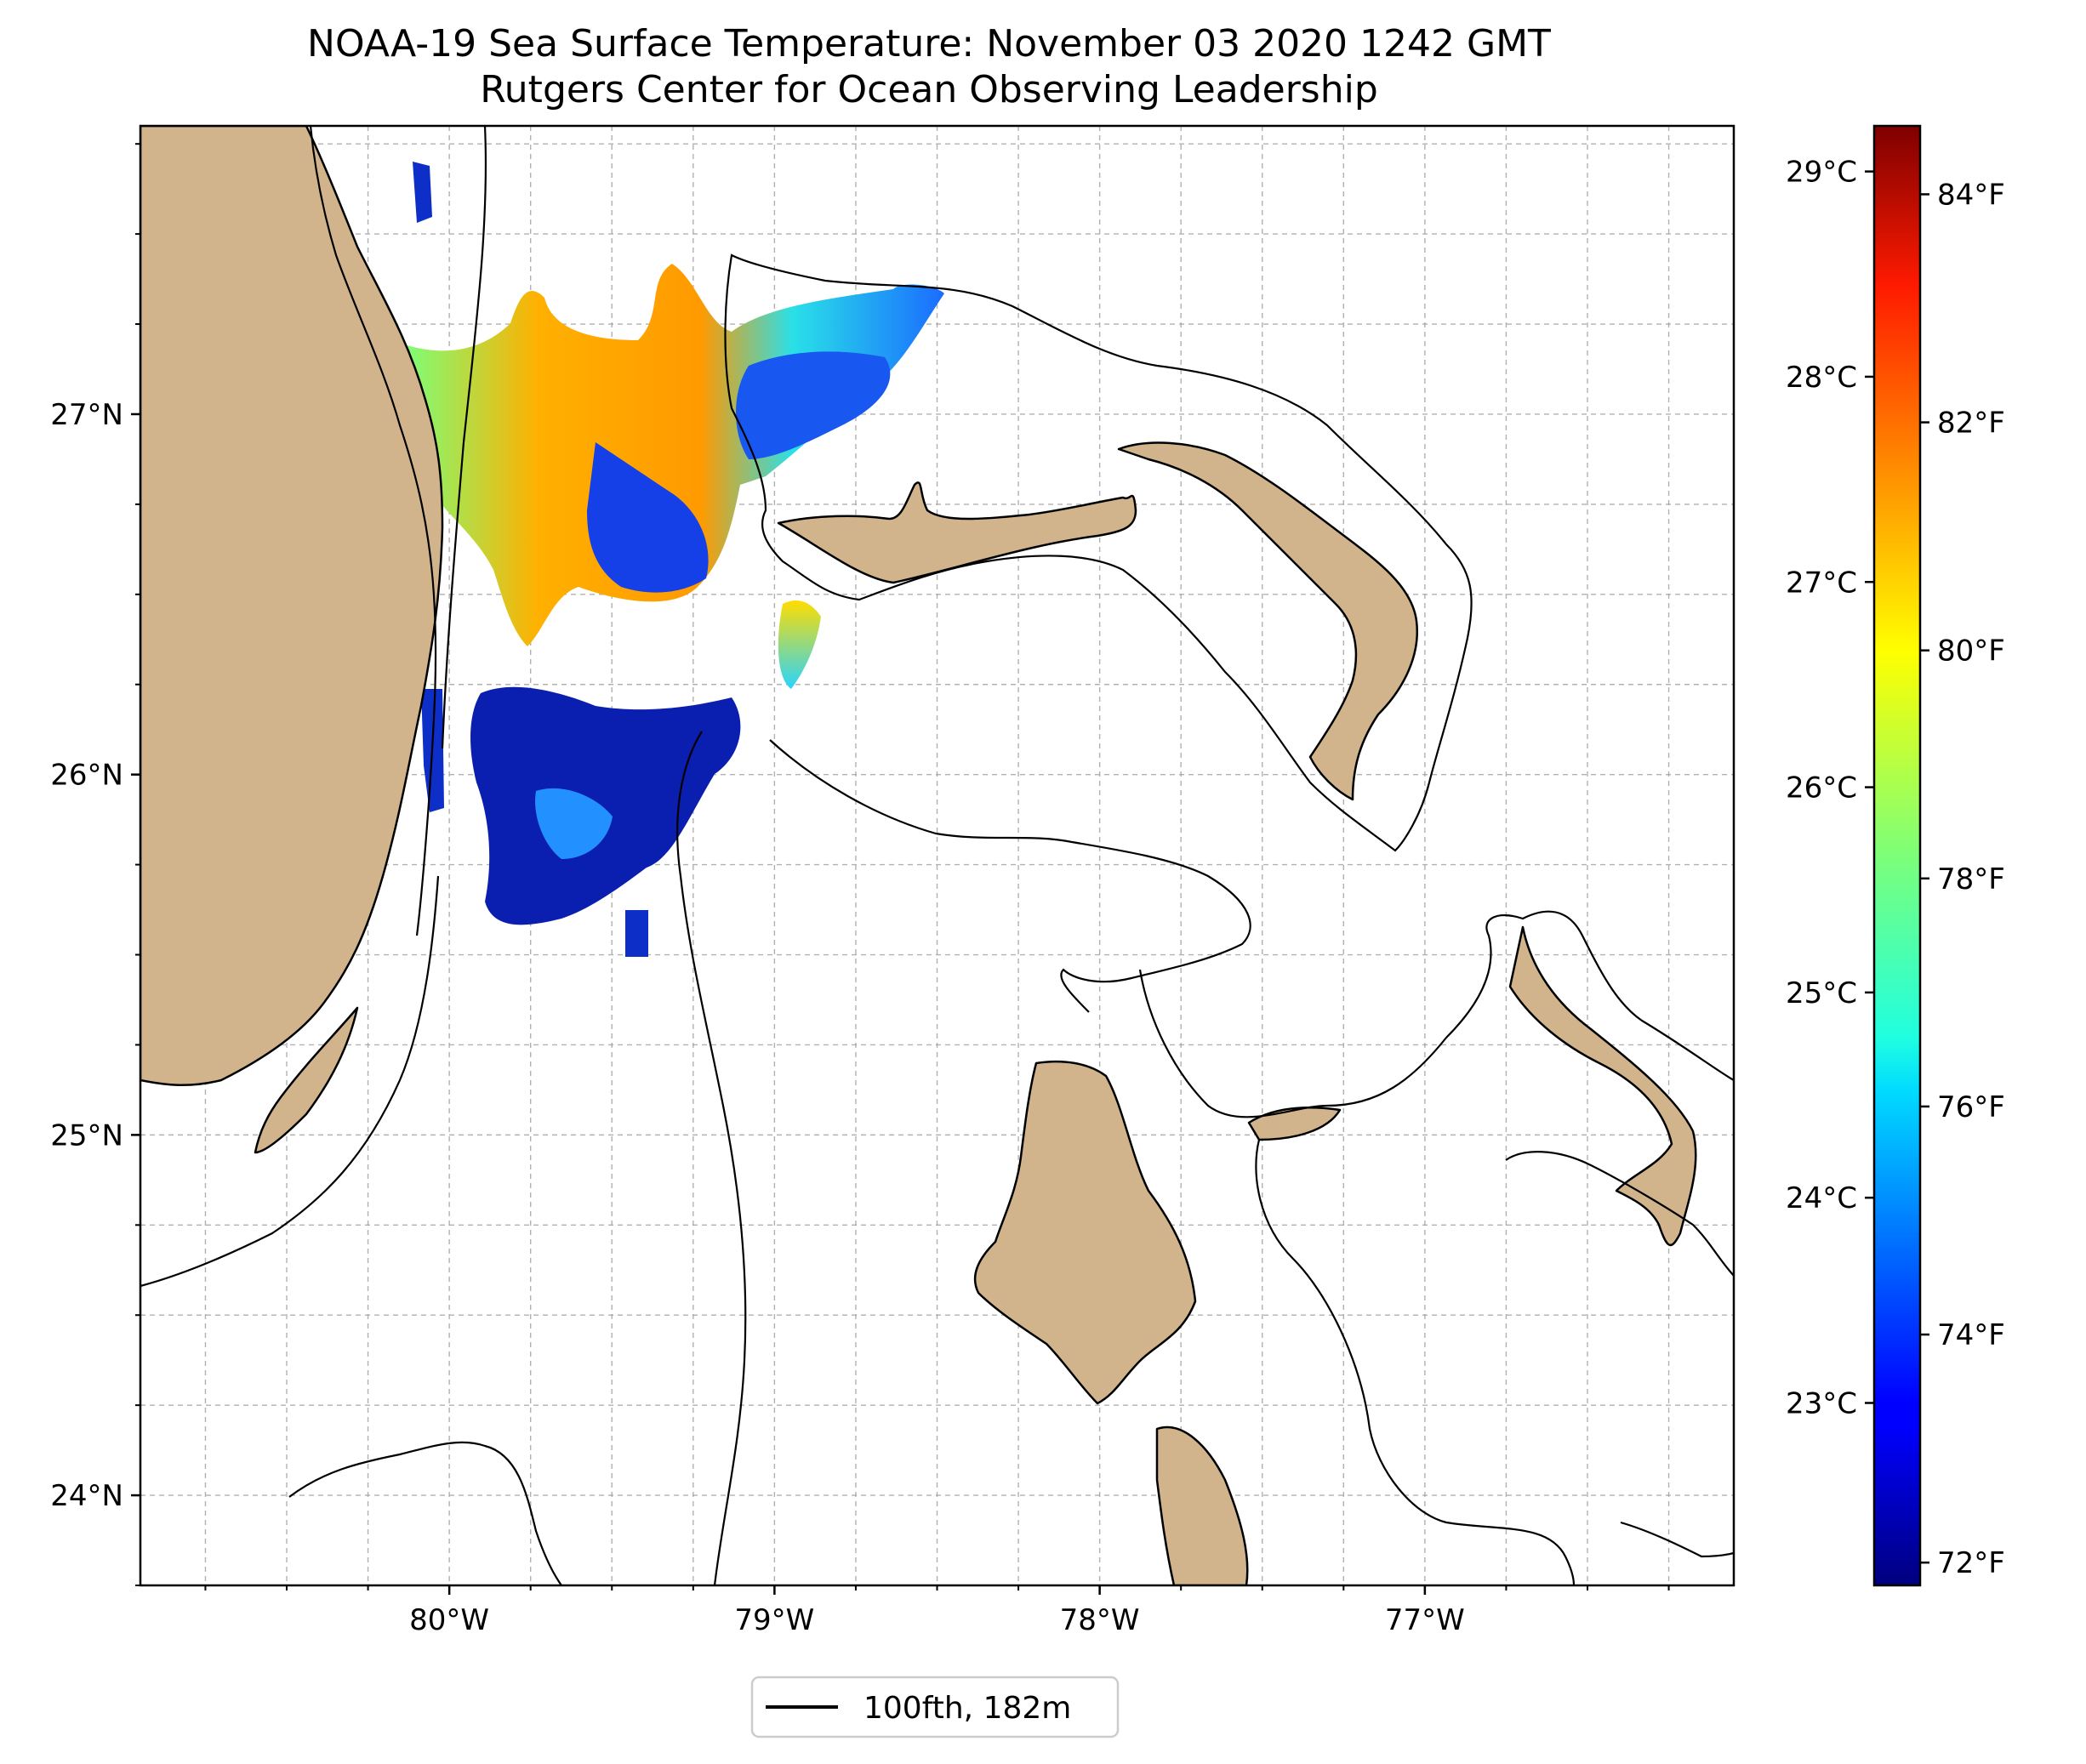 Image resolution: width=2086 pixels, height=1764 pixels. What do you see at coordinates (87, 1135) in the screenshot?
I see `lat-tick-label: 25°N` at bounding box center [87, 1135].